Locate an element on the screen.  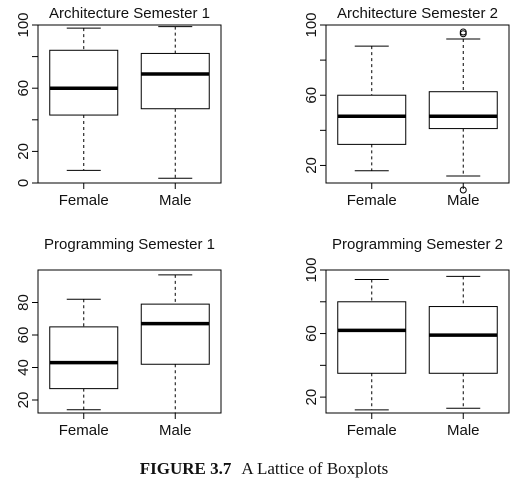
panel-title: Programming Semester 1 is located at coordinates (129, 244).